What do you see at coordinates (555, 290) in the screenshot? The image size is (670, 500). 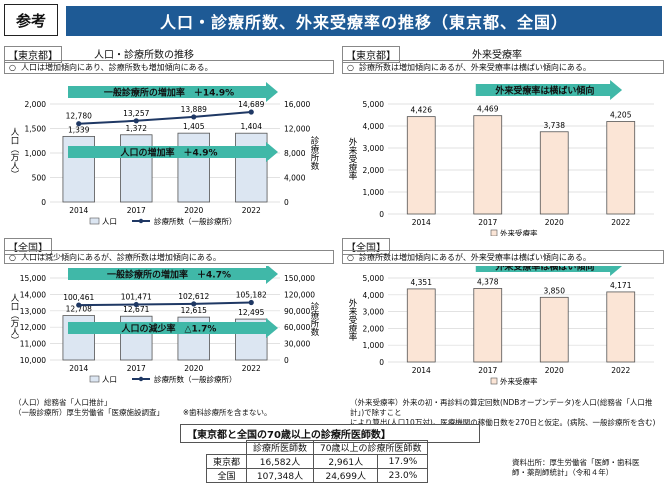 I see `bar-data-label: 3,850` at bounding box center [555, 290].